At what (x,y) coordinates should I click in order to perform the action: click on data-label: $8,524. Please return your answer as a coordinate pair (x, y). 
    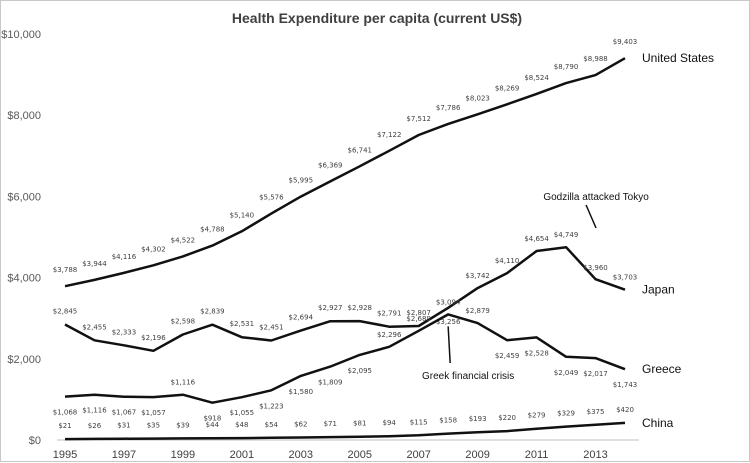
    Looking at the image, I should click on (536, 78).